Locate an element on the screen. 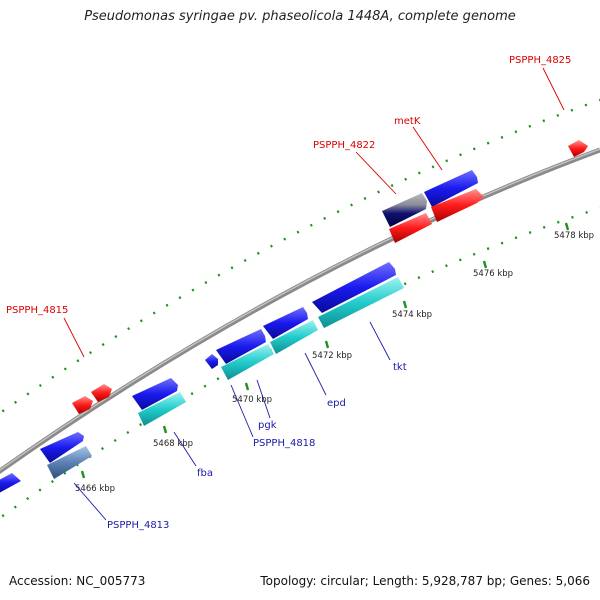 This screenshot has height=600, width=600. tick-label: 5472 kbp is located at coordinates (332, 356).